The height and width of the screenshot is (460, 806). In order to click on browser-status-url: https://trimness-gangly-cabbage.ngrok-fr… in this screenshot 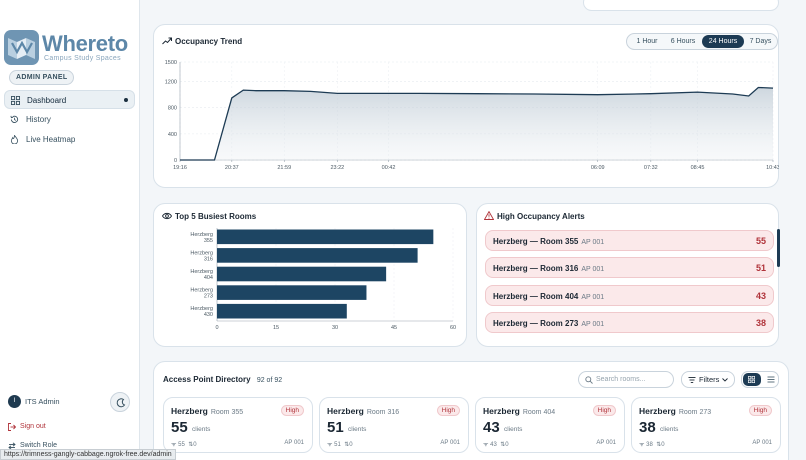, I will do `click(88, 454)`.